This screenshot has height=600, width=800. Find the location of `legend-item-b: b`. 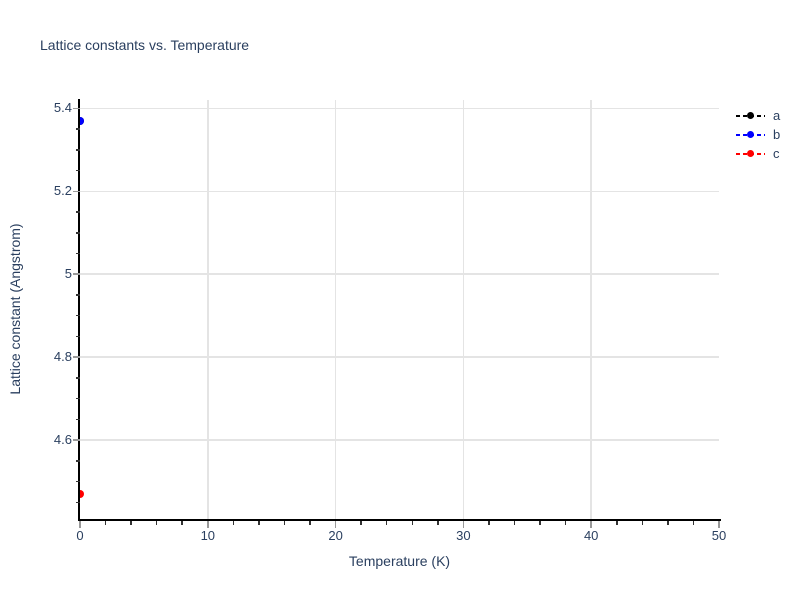

legend-item-b: b is located at coordinates (758, 134).